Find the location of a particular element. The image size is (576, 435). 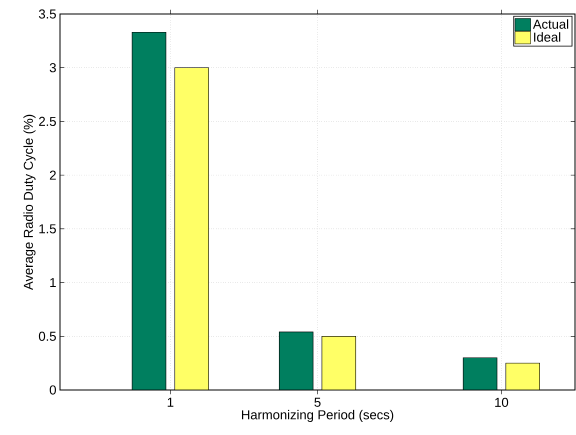

y-axis-title: Average Radio Duty Cycle (%) is located at coordinates (29, 202).